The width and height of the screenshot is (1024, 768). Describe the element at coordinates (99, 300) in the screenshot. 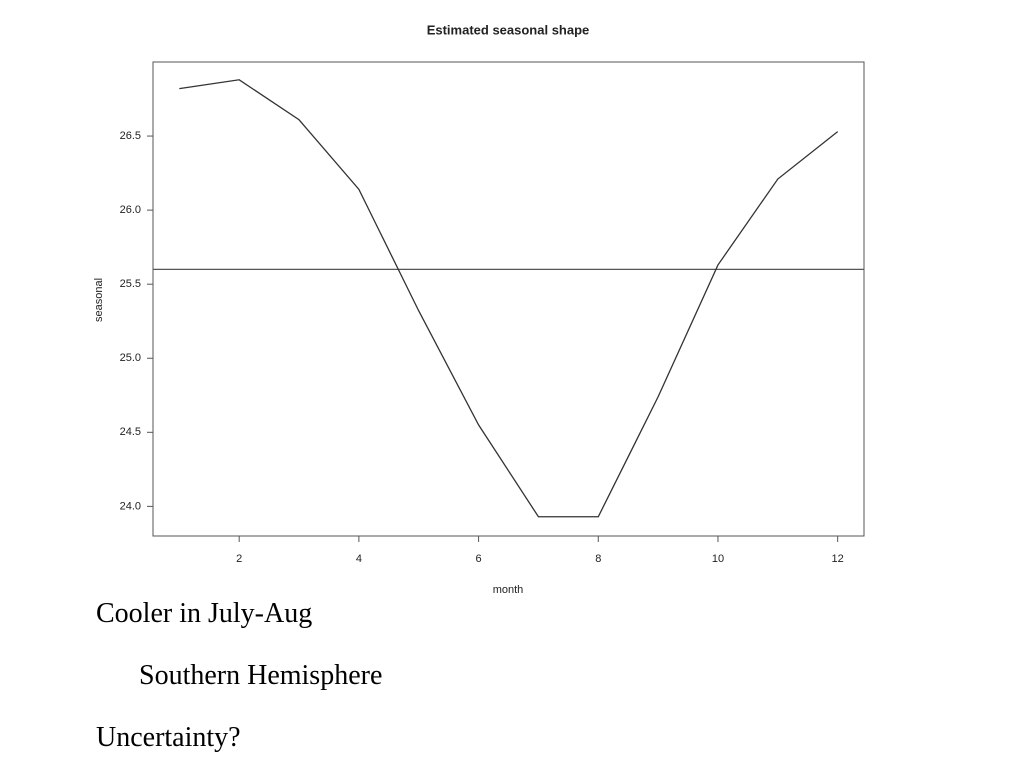

I see `y-axis-label: seasonal` at that location.